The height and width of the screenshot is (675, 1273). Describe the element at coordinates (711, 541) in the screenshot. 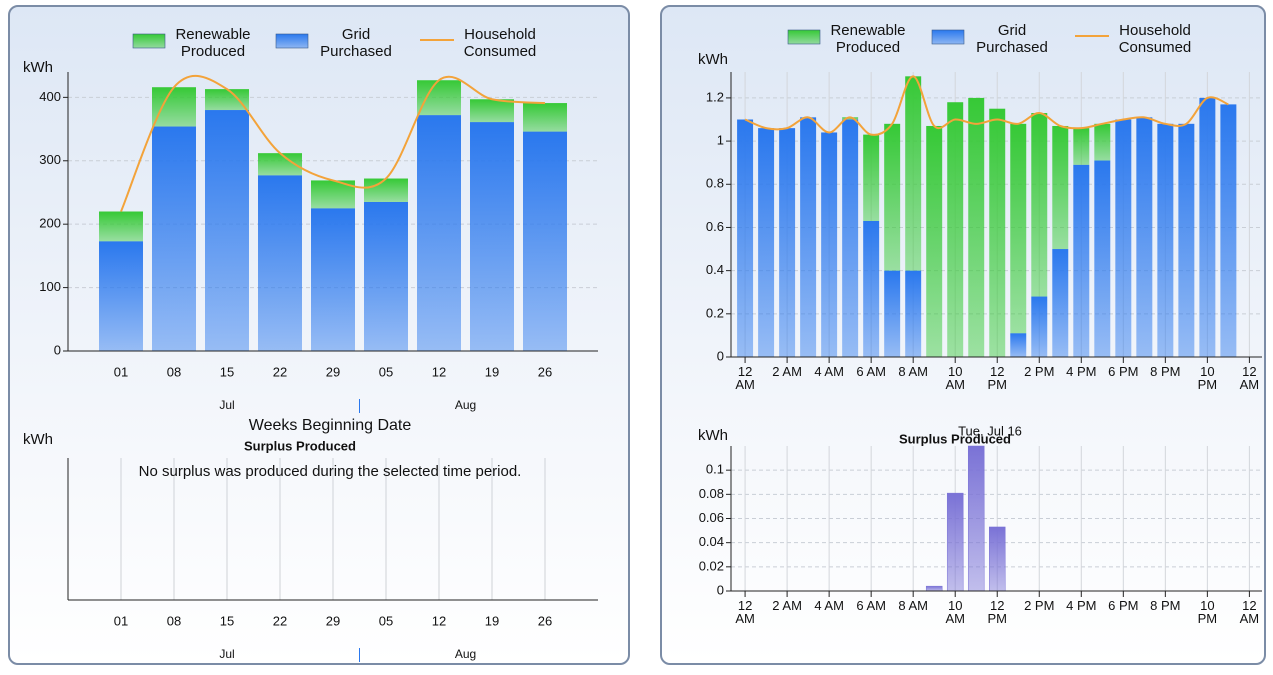

I see `y-tick-label: 0.04` at that location.